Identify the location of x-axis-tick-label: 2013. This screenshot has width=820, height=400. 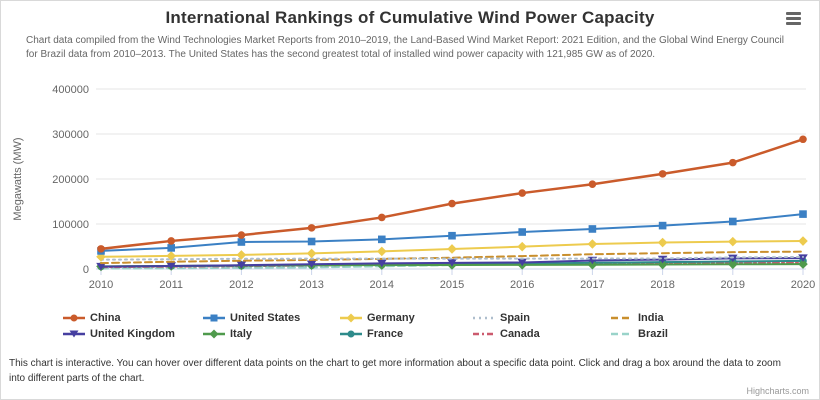
(311, 285).